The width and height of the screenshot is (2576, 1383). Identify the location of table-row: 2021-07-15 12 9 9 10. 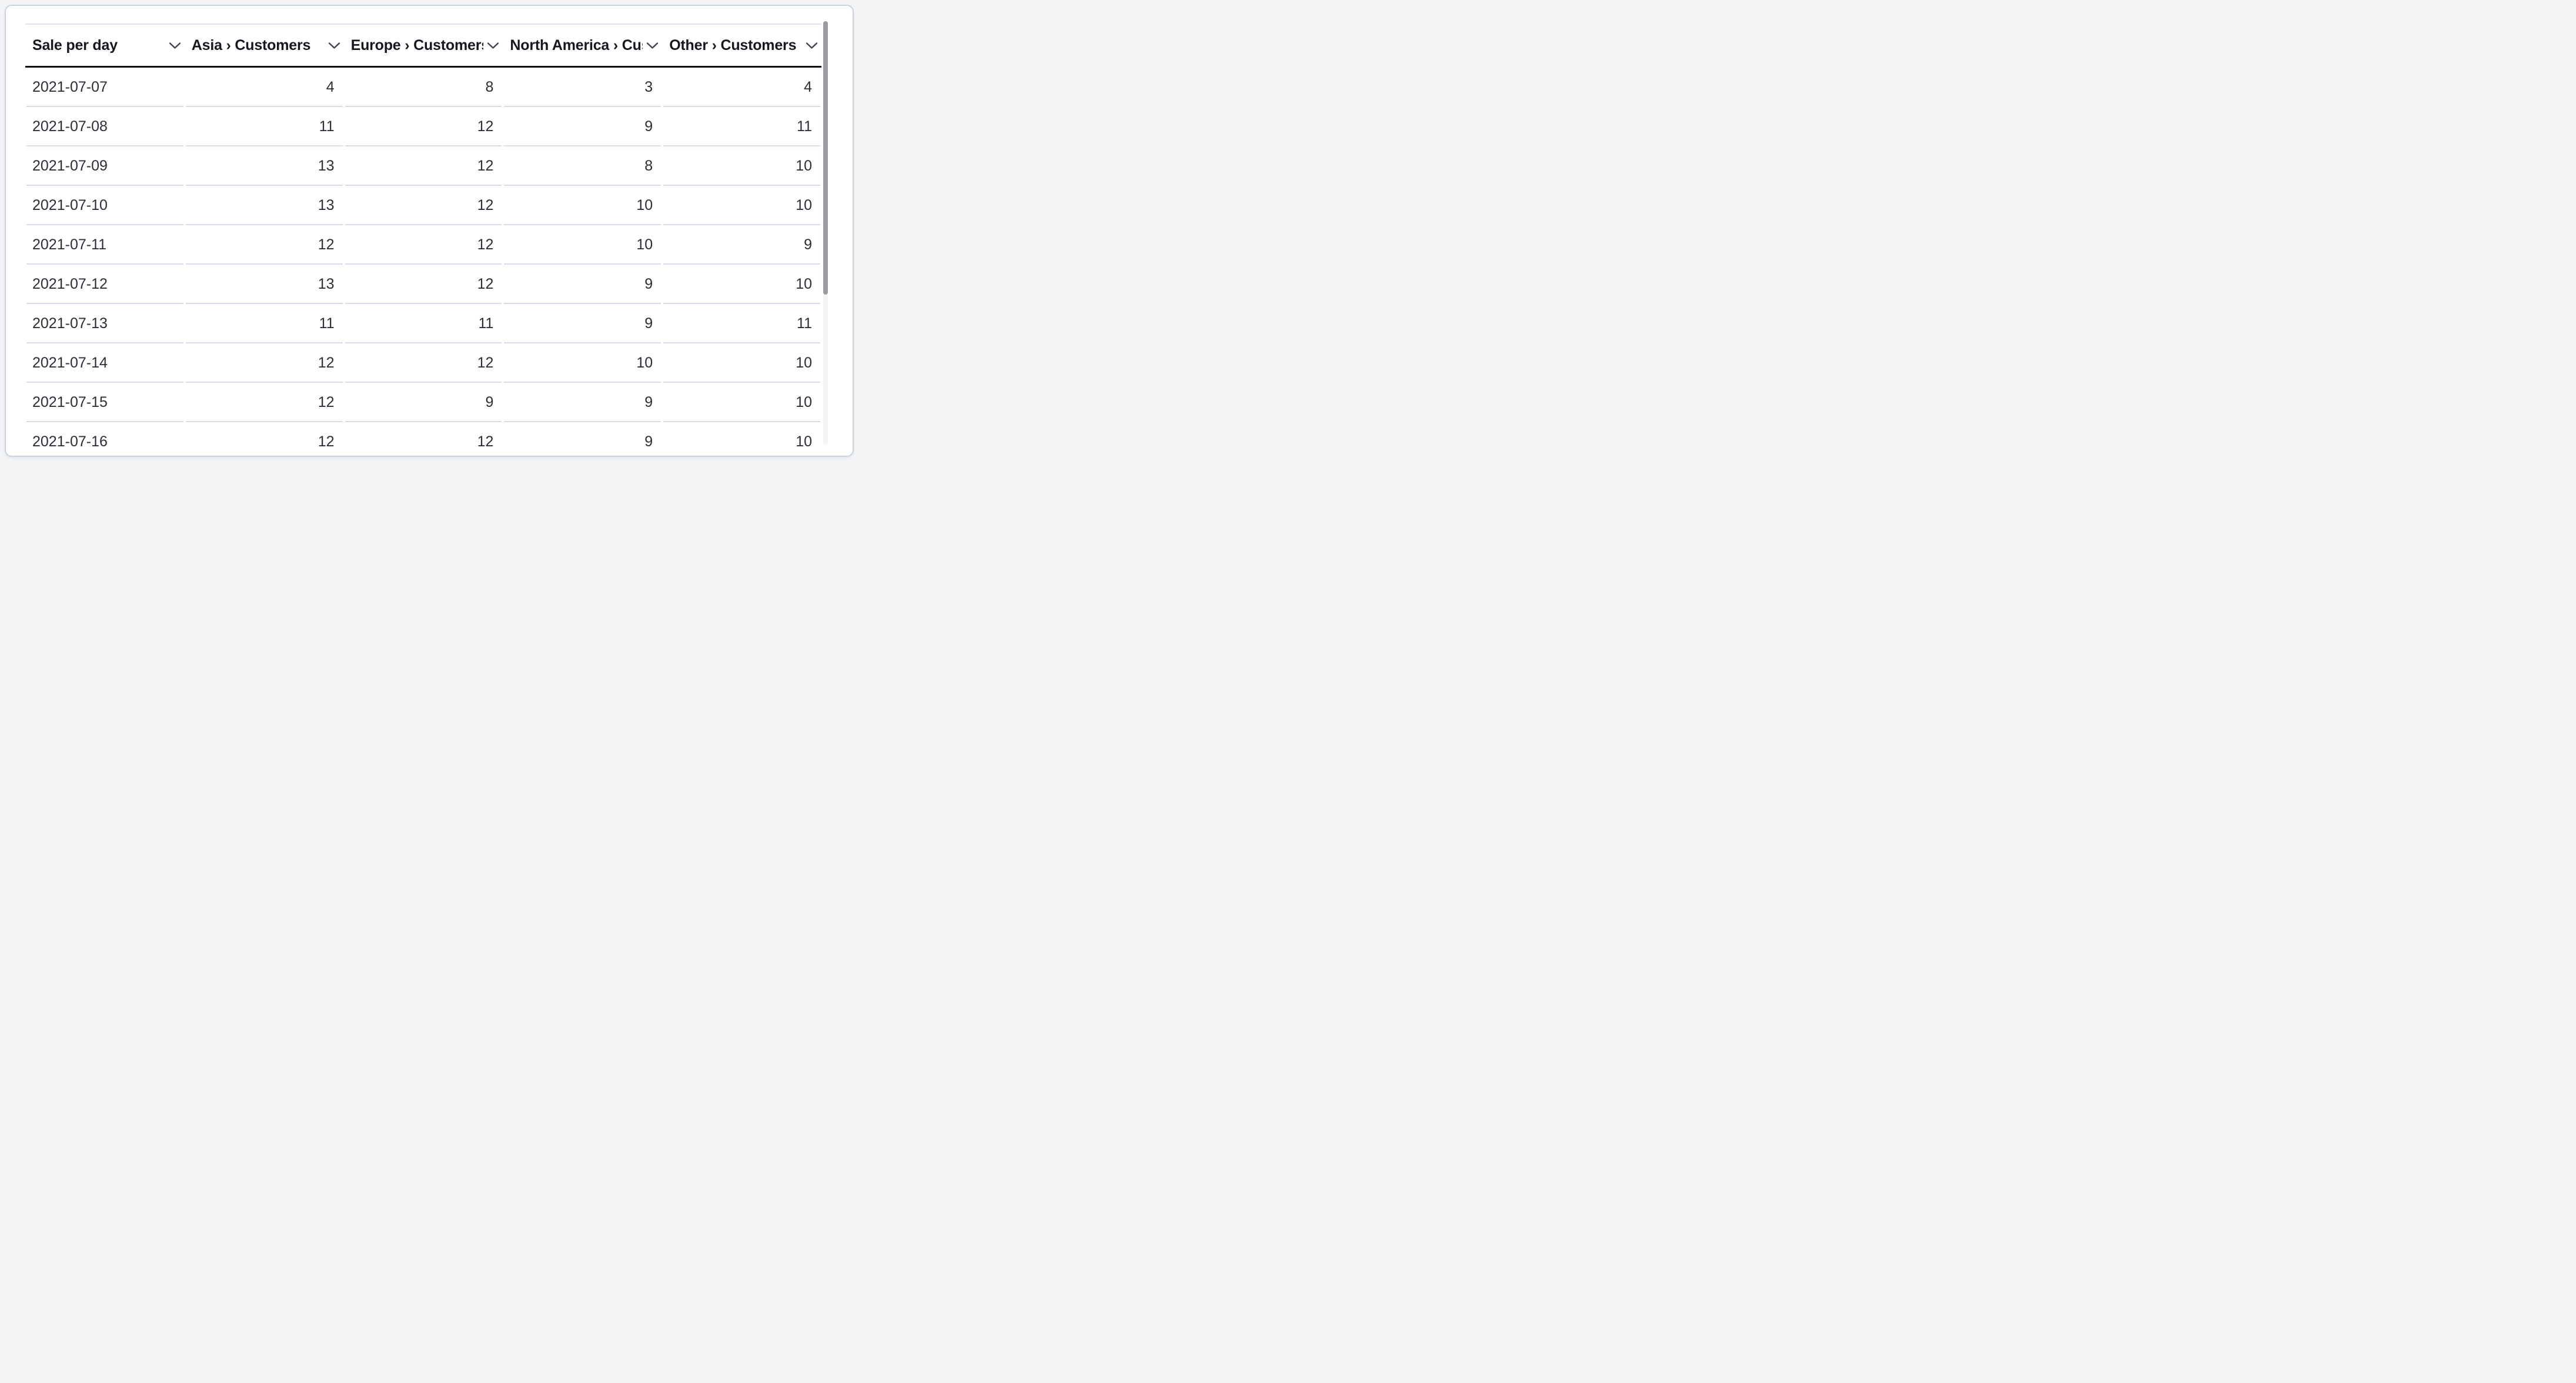
(423, 402).